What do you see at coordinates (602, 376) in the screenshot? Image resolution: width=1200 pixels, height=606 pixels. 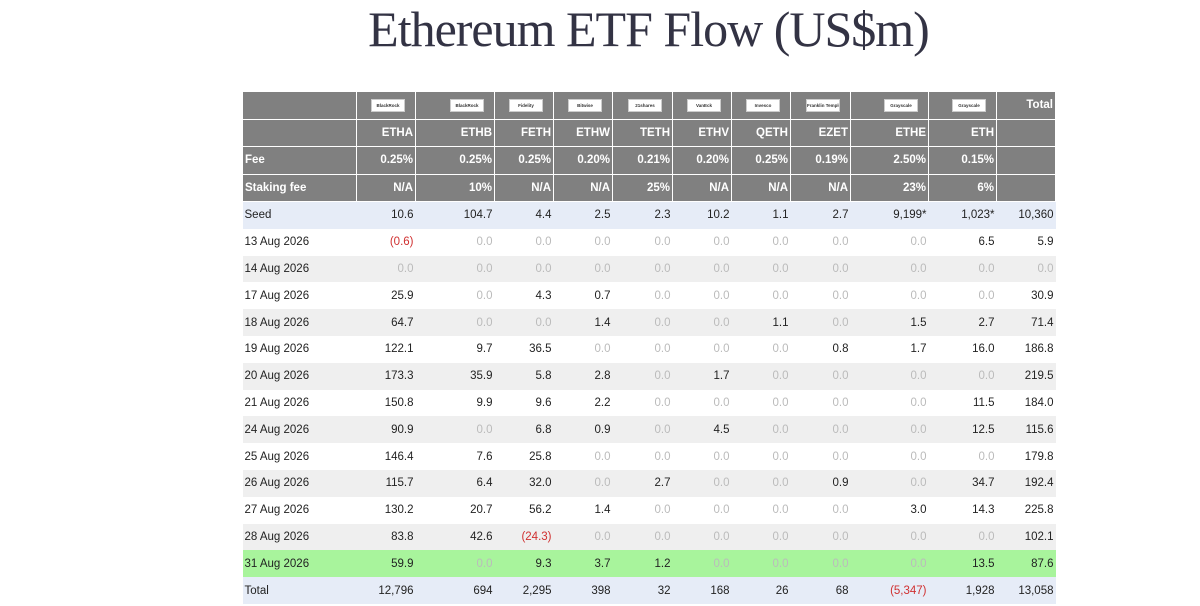 I see `cell: 2.8` at bounding box center [602, 376].